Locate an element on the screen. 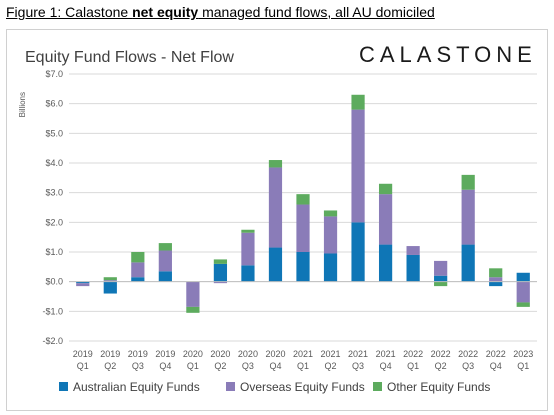  y-tick-label: $2.0 is located at coordinates (54, 222).